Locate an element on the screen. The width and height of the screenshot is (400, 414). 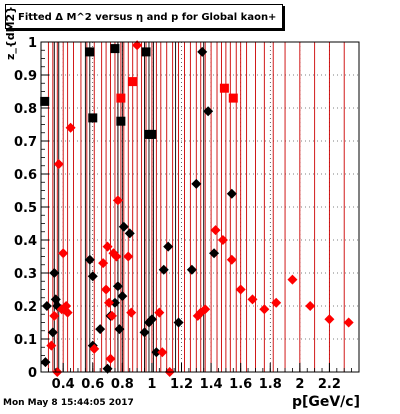
y-tick-label: 0.4 is located at coordinates (25, 241).